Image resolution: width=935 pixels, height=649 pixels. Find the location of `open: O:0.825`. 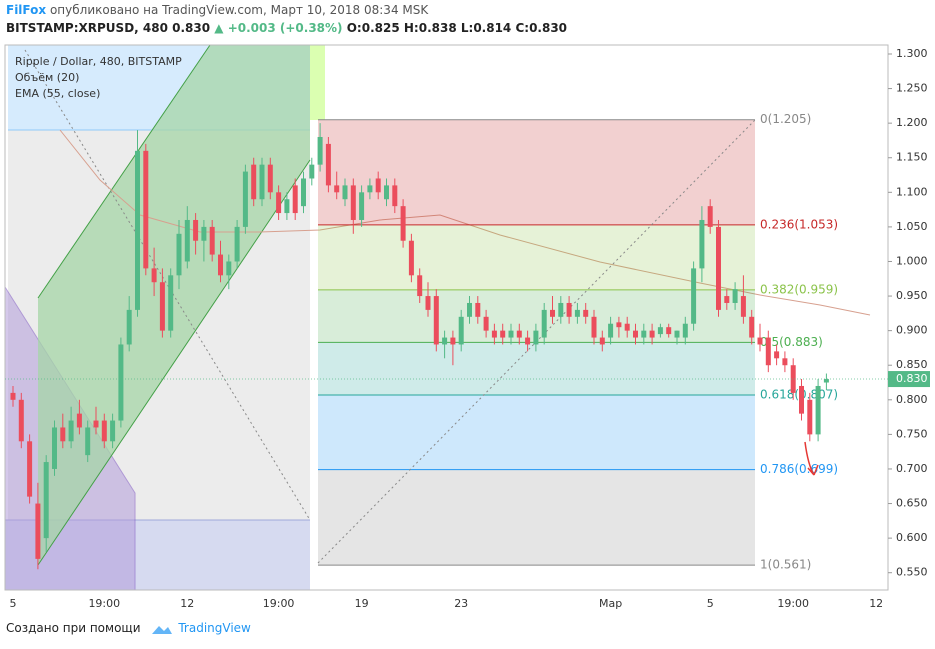

open: O:0.825 is located at coordinates (373, 28).